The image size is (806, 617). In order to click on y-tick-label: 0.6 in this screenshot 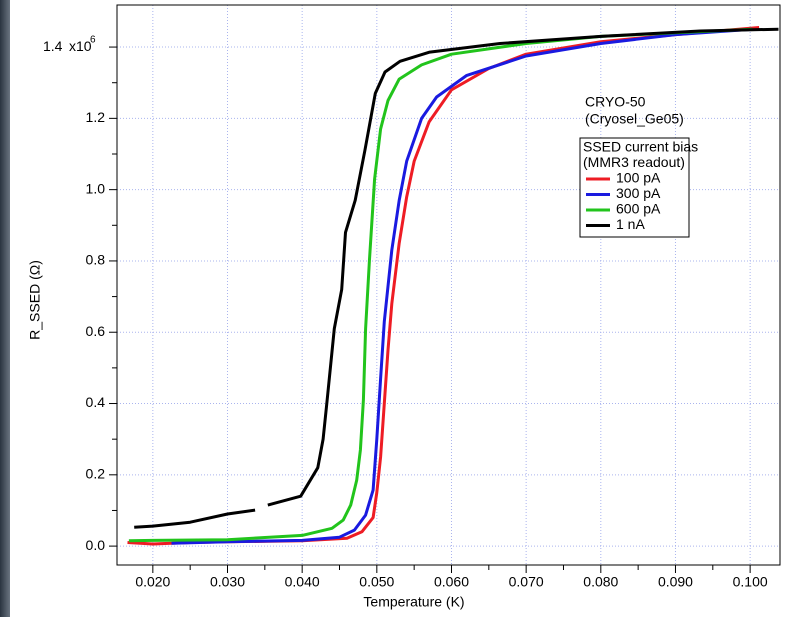, I will do `click(96, 331)`.